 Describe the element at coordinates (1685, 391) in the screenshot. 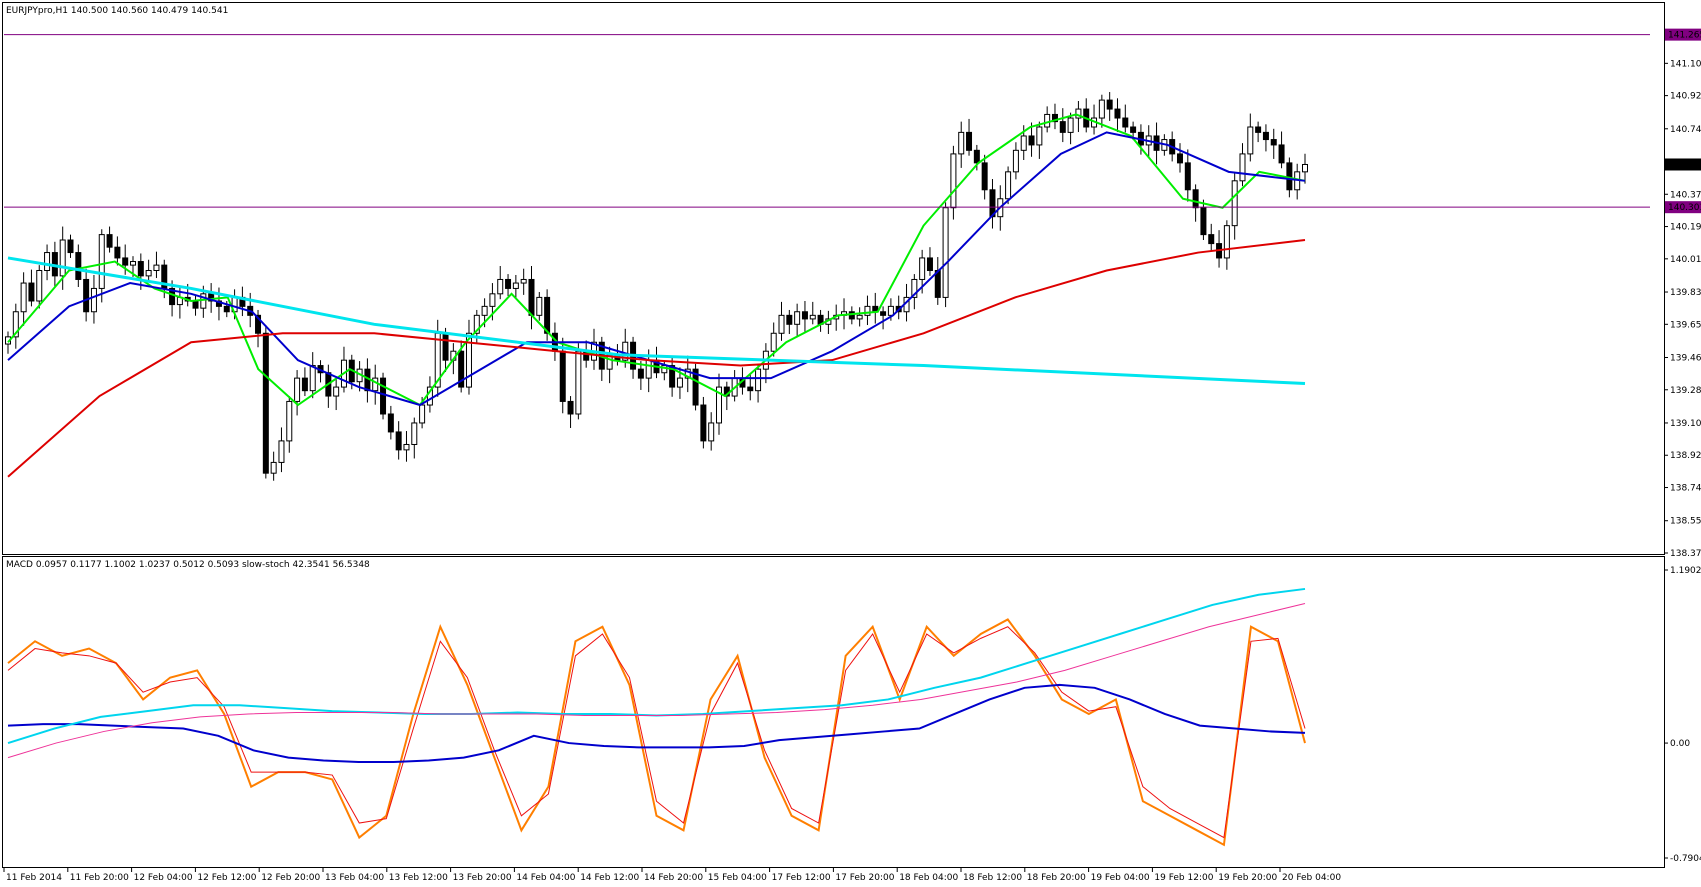

I see `price-tick-label: 139.285` at that location.